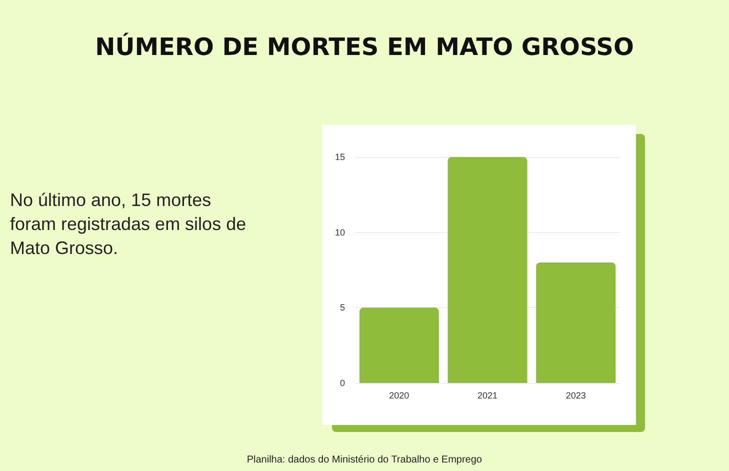 The width and height of the screenshot is (729, 471). Describe the element at coordinates (364, 460) in the screenshot. I see `text: Planilha: dados do Ministério do Trabalho e Emprego` at that location.